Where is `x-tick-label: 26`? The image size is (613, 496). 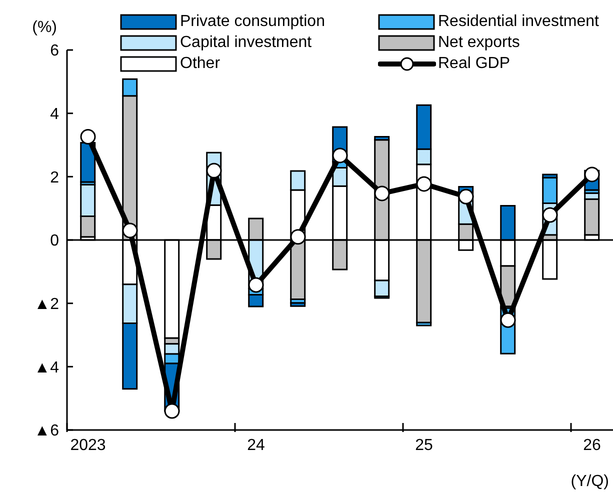
x-tick-label: 26 is located at coordinates (592, 445).